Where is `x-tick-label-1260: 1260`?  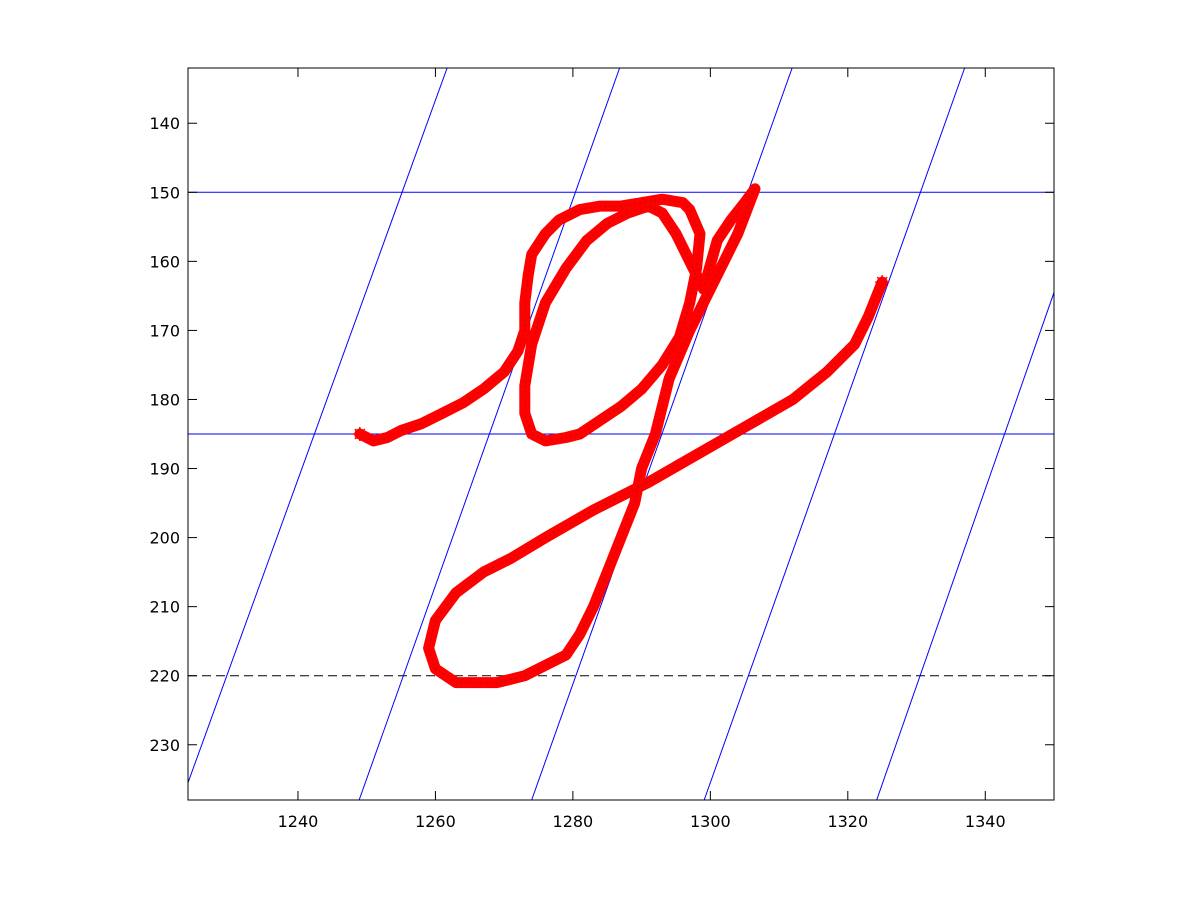
x-tick-label-1260: 1260 is located at coordinates (435, 821).